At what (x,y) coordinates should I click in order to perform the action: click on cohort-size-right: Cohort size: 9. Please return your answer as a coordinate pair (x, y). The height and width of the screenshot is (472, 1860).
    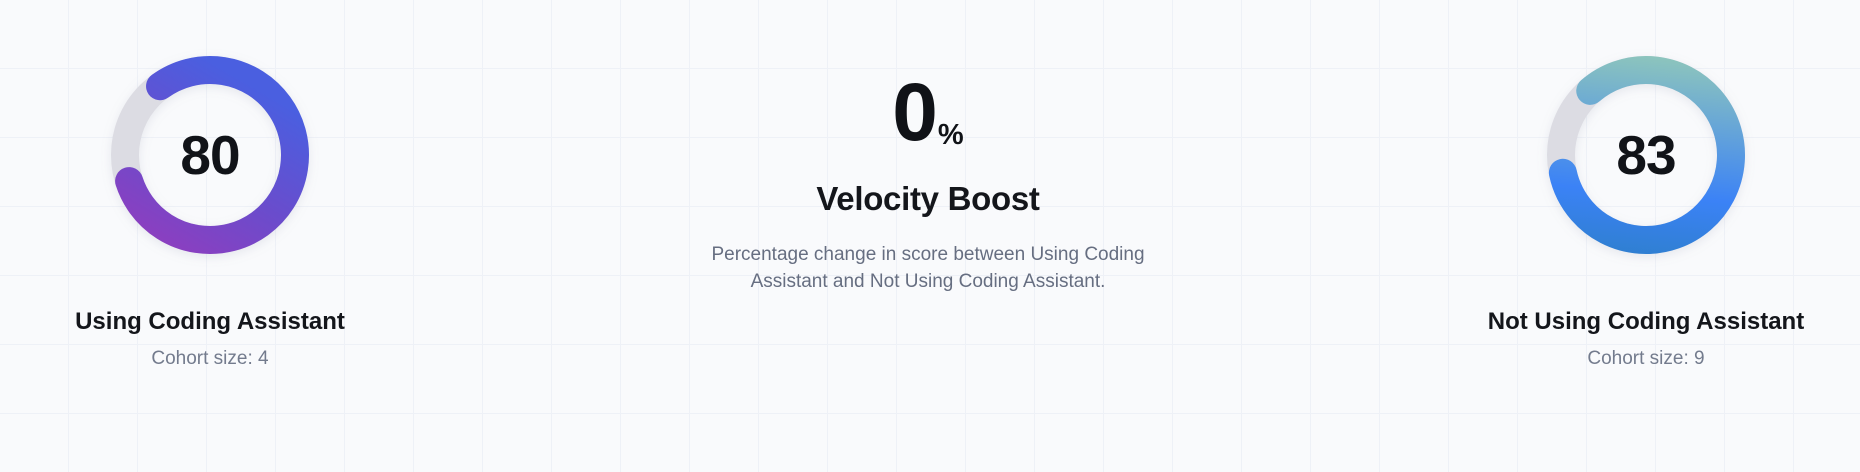
    Looking at the image, I should click on (1646, 358).